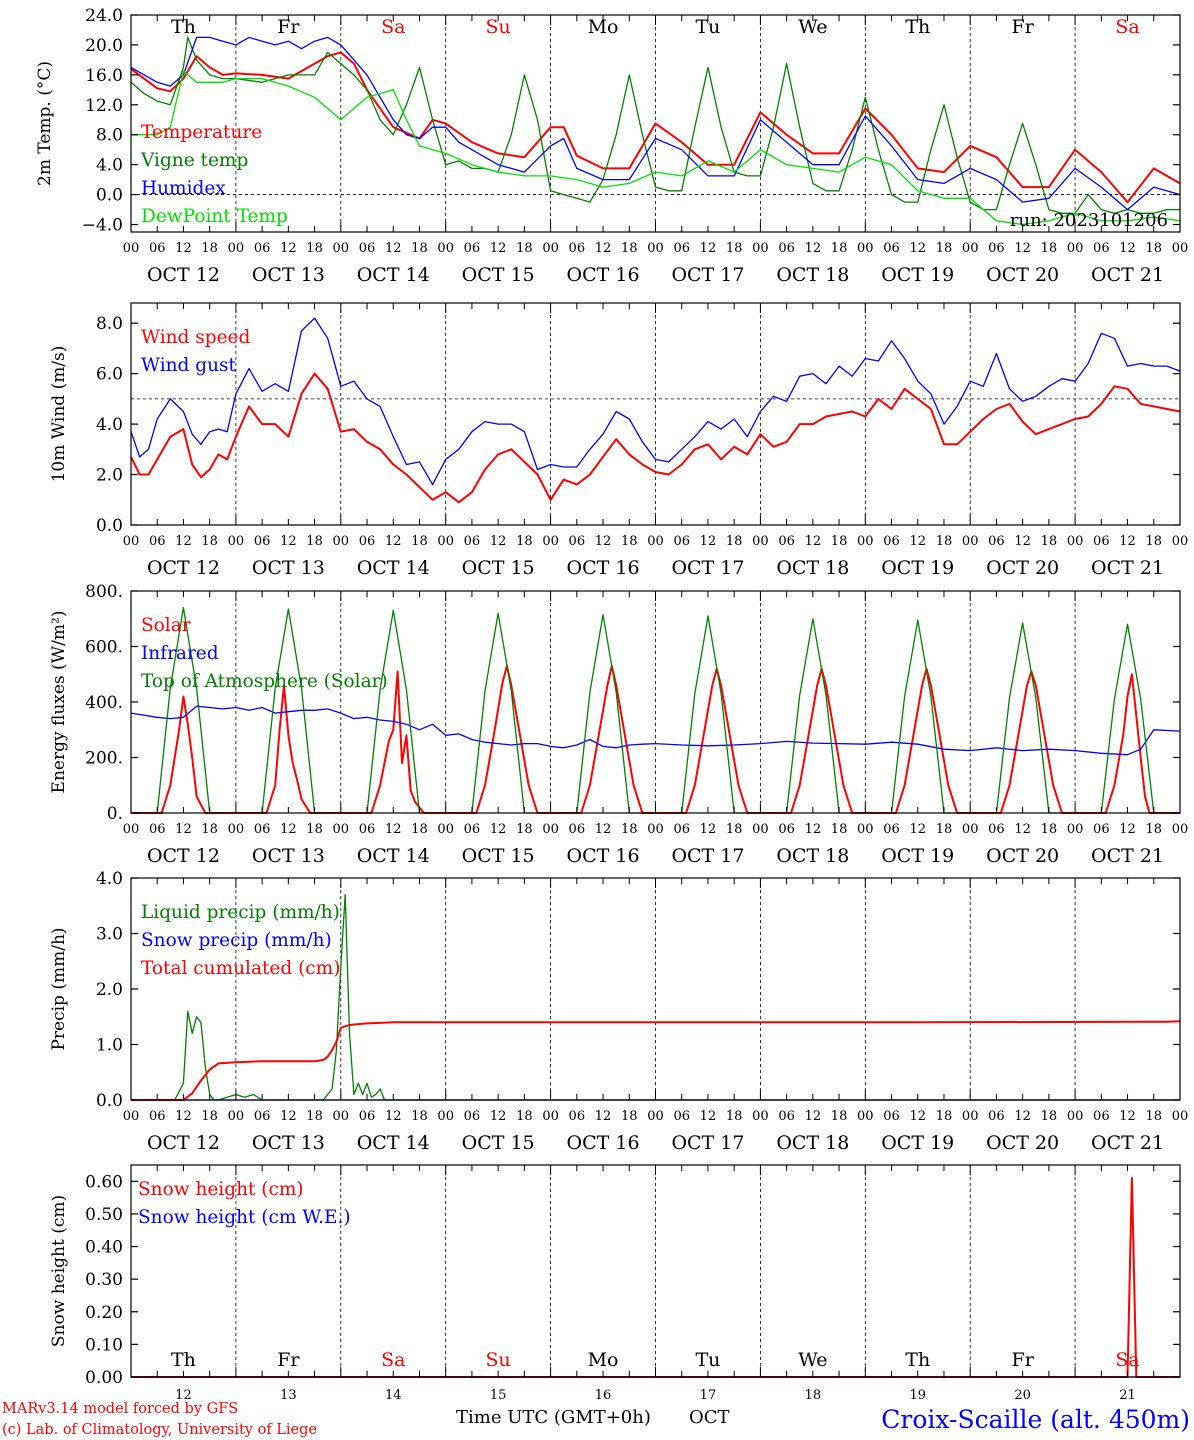  Describe the element at coordinates (188, 365) in the screenshot. I see `legend-entry: Wind gust` at that location.